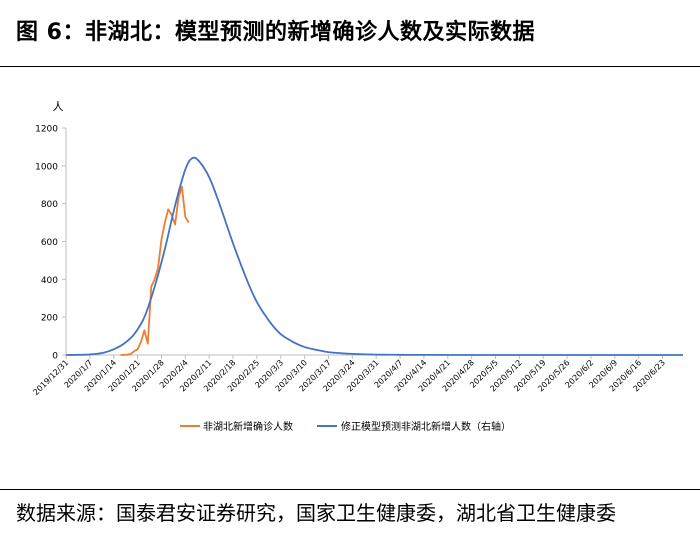 The height and width of the screenshot is (546, 700). Describe the element at coordinates (275, 32) in the screenshot. I see `page-title: 图 6：非湖北：模型预测的新增确诊人数及实际数据` at that location.